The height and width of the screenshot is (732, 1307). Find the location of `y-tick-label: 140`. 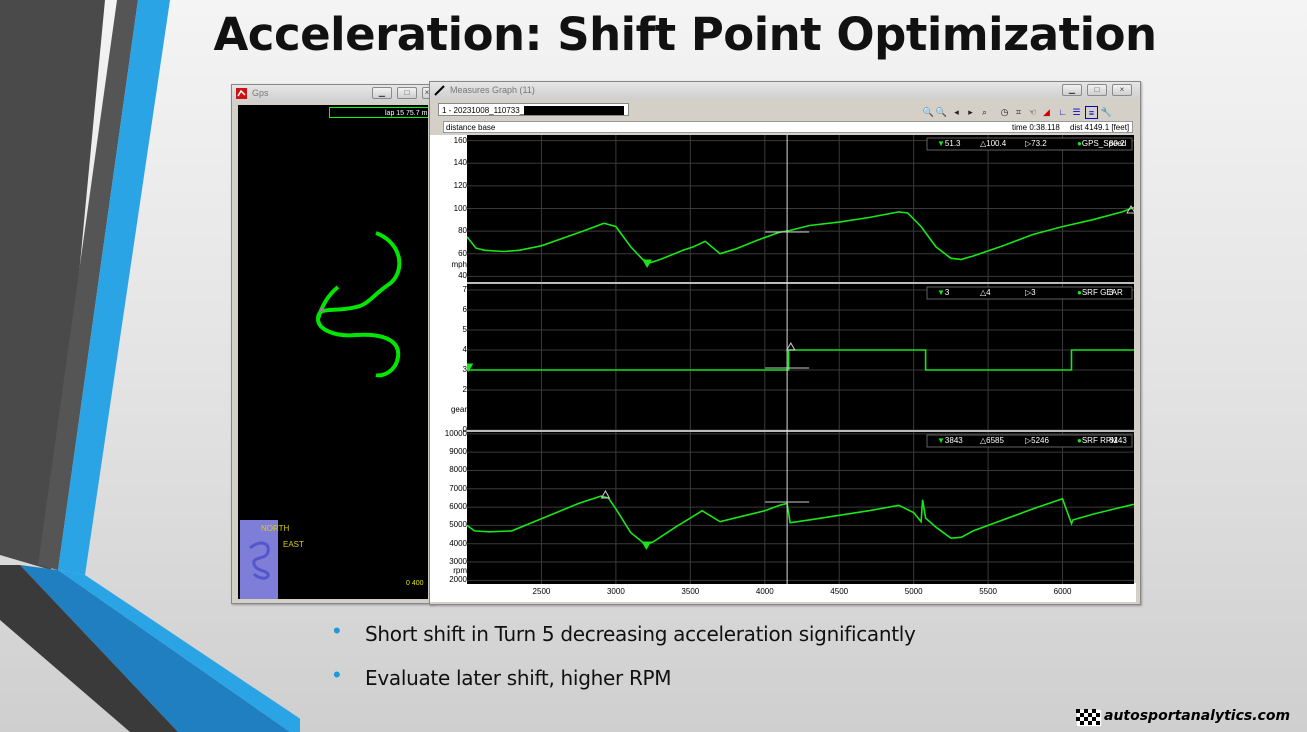

y-tick-label: 140 is located at coordinates (460, 163).